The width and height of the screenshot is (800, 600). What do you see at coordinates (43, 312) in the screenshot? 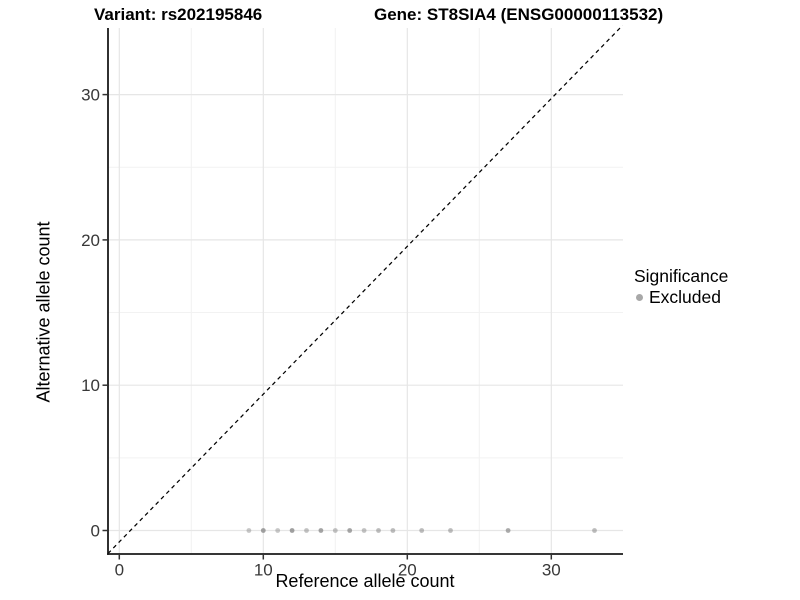
I see `y-axis-title: Alternative allele count` at bounding box center [43, 312].